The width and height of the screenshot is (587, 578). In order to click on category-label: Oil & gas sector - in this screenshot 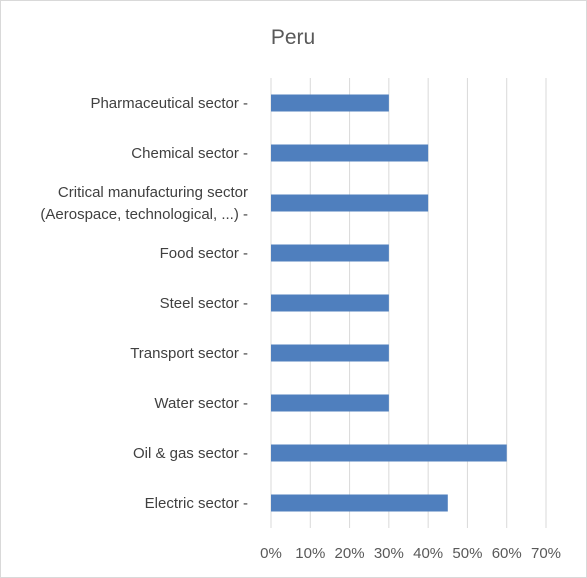, I will do `click(190, 453)`.